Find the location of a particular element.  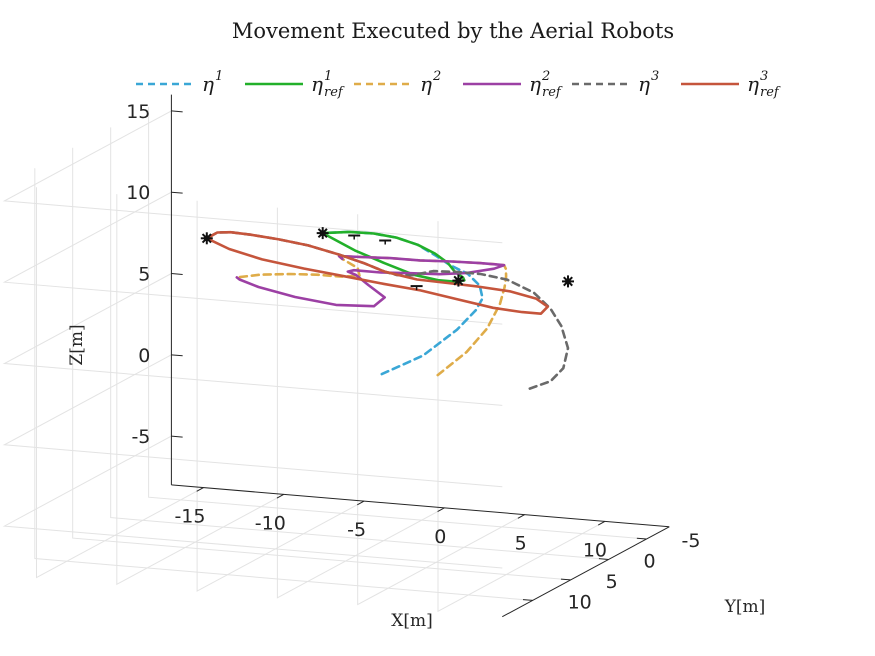

x-tick-label: 0 is located at coordinates (440, 537).